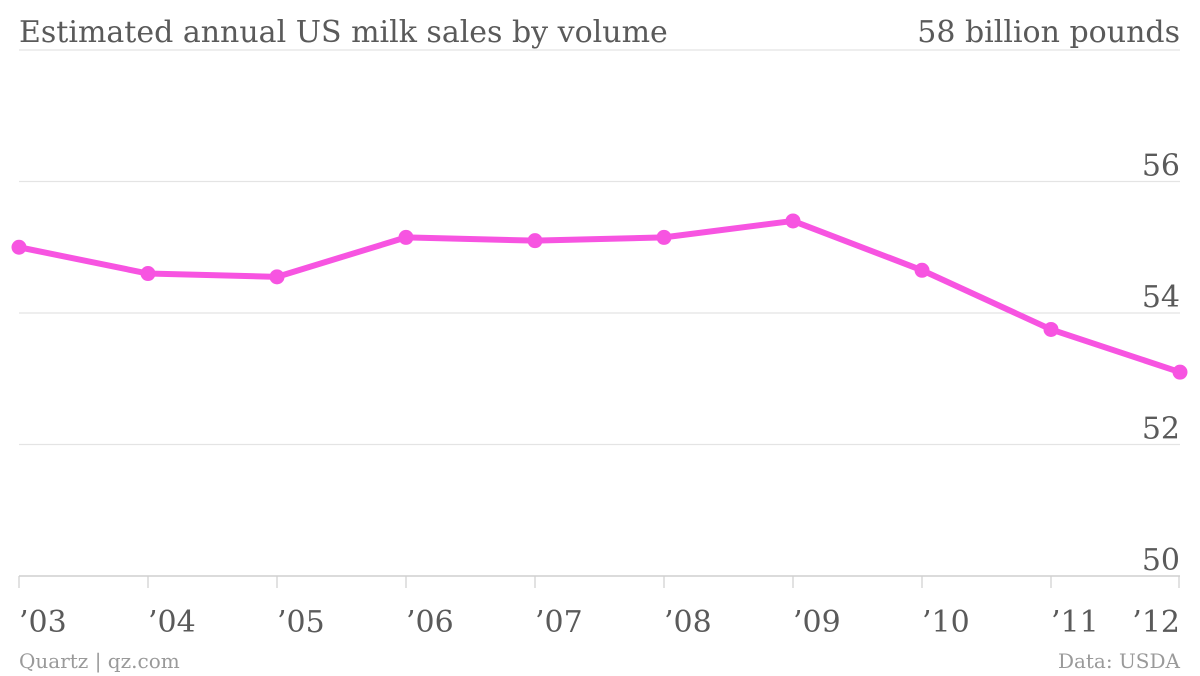 The height and width of the screenshot is (676, 1200). I want to click on y-tick-label: 56, so click(1161, 166).